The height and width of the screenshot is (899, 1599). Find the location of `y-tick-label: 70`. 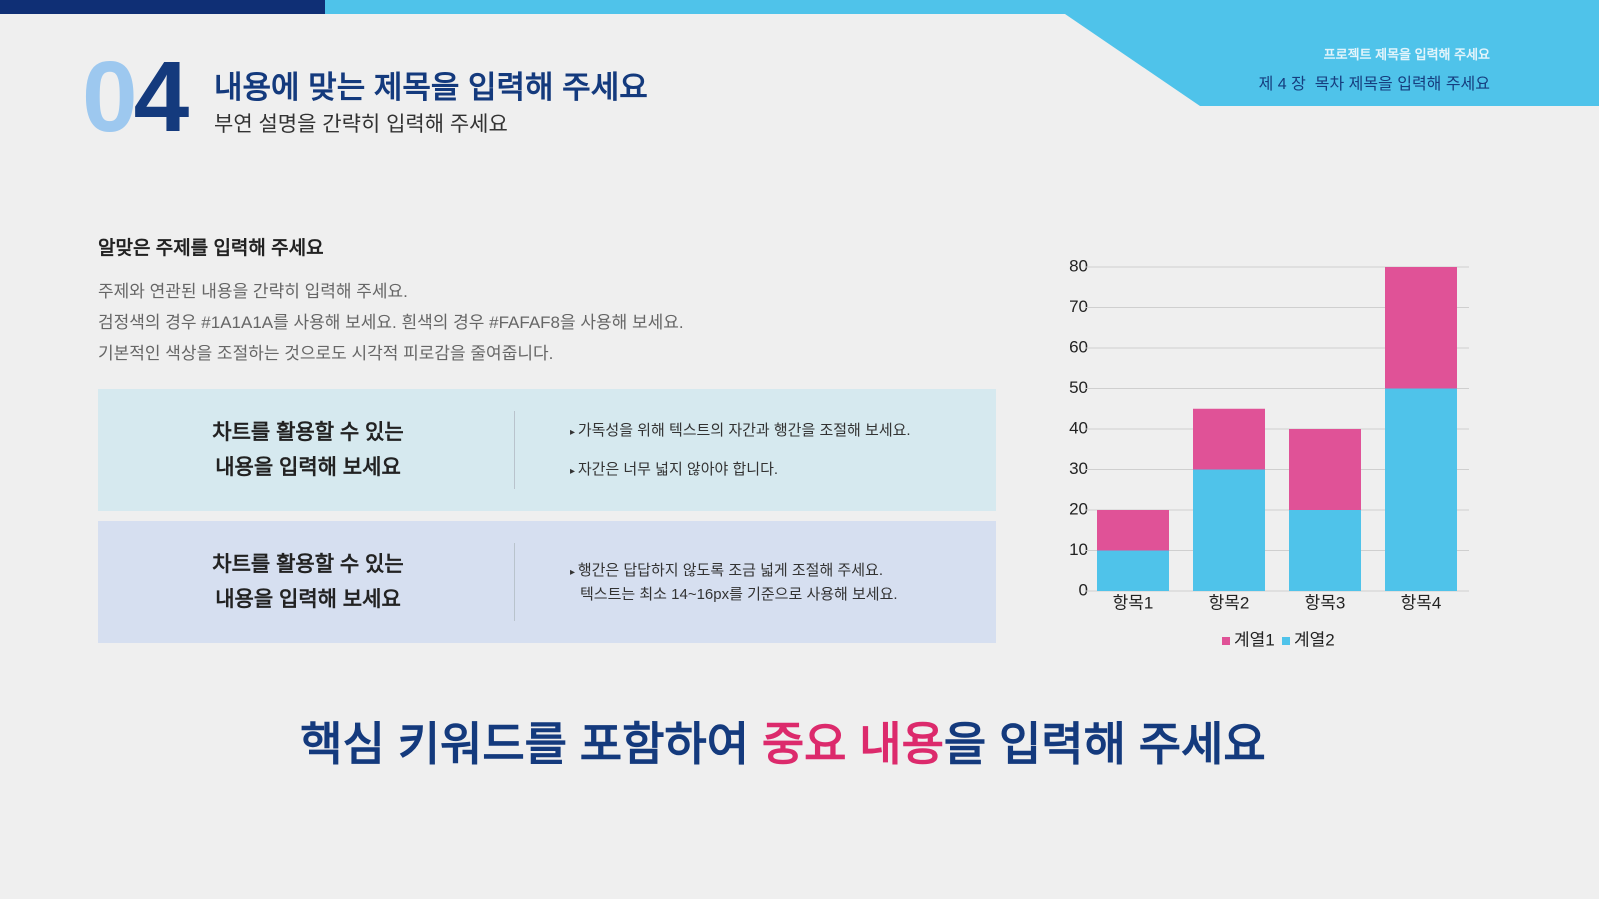

y-tick-label: 70 is located at coordinates (1078, 306).